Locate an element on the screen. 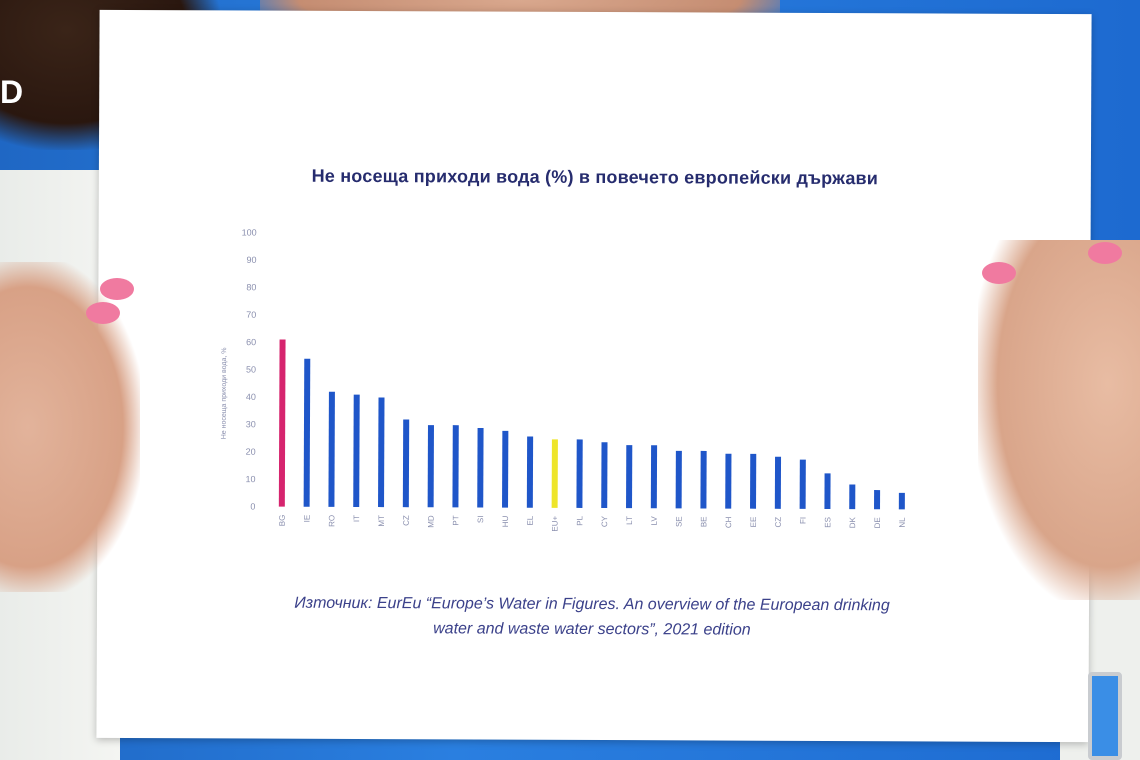 The width and height of the screenshot is (1140, 760). y-tick-label: 0 is located at coordinates (252, 507).